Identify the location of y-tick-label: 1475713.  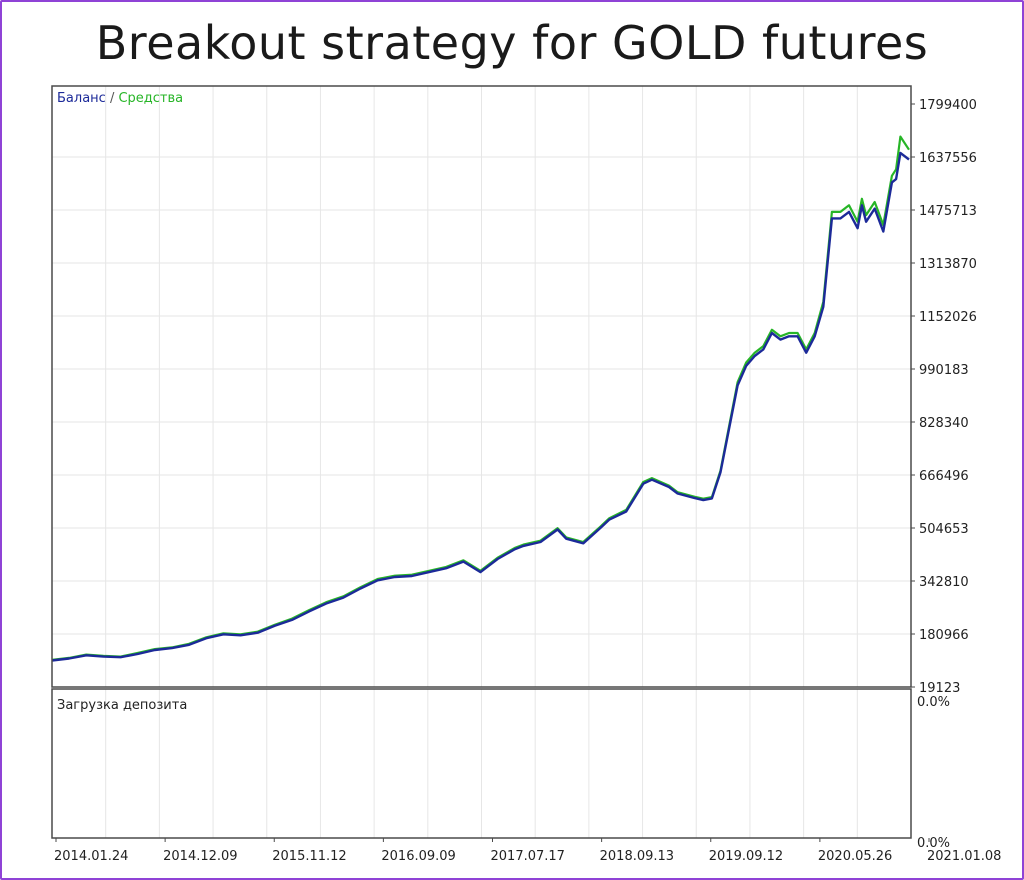
(948, 211).